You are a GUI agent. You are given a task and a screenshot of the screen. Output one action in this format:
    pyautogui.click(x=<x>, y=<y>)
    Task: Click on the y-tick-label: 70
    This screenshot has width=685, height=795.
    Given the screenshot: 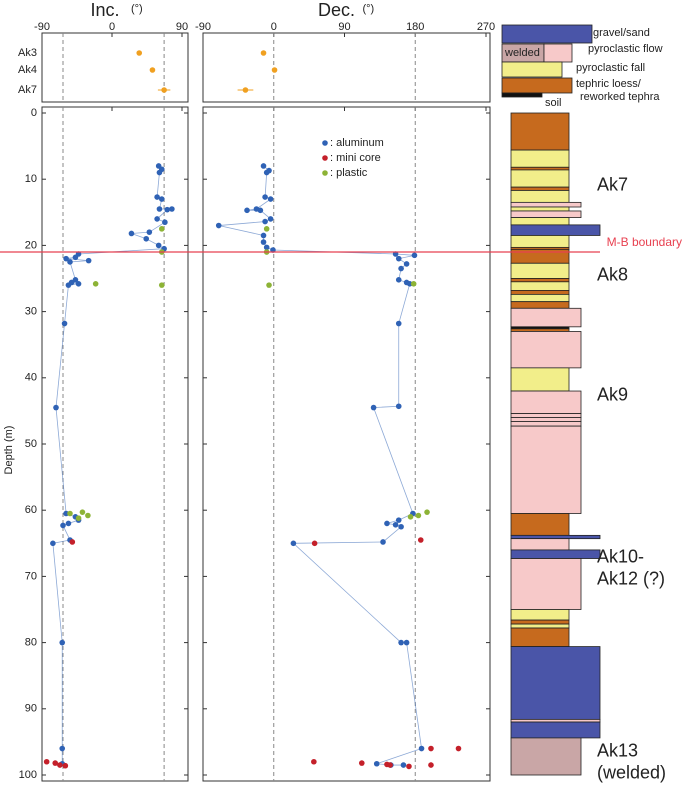 What is the action you would take?
    pyautogui.click(x=31, y=576)
    